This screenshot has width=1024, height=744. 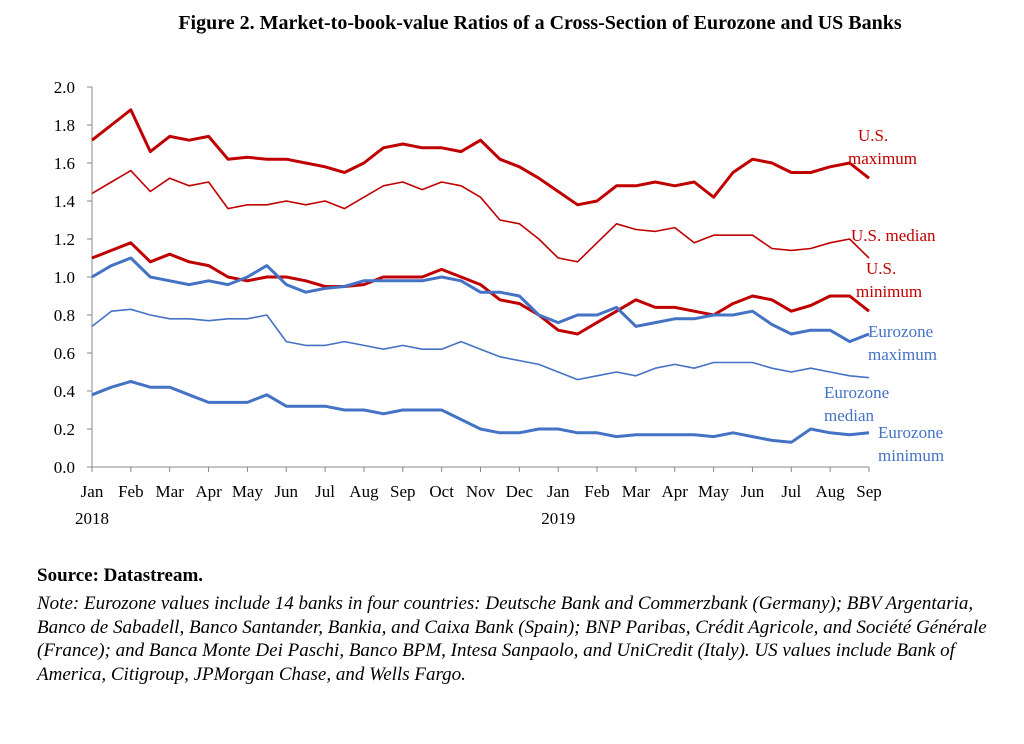 I want to click on x-tick-label: Oct, so click(x=441, y=491).